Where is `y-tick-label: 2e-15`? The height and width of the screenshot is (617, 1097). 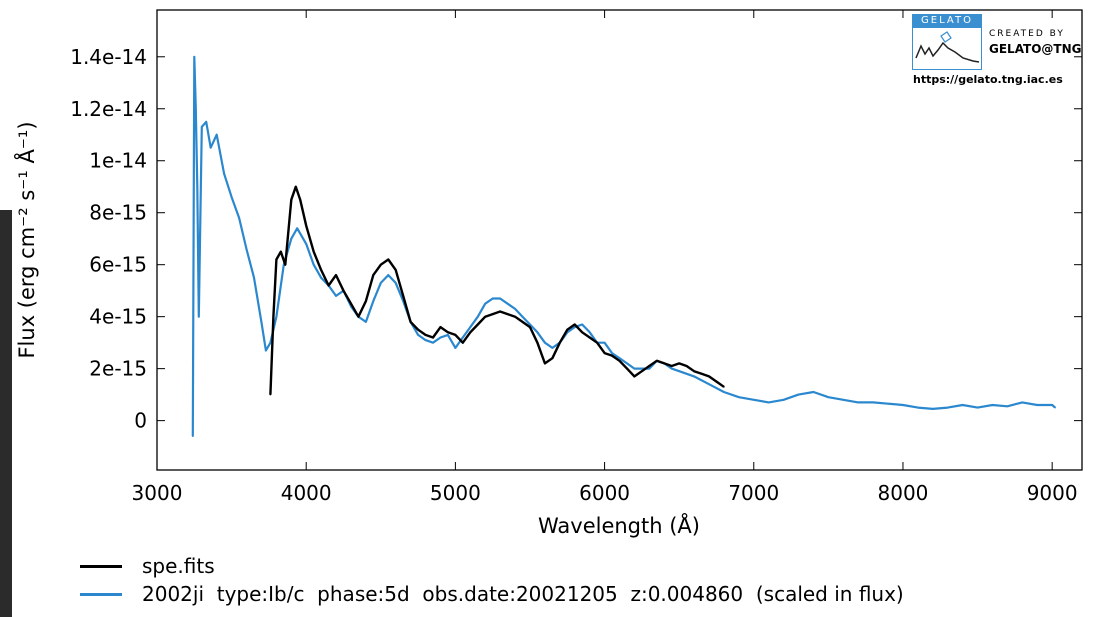 y-tick-label: 2e-15 is located at coordinates (118, 369).